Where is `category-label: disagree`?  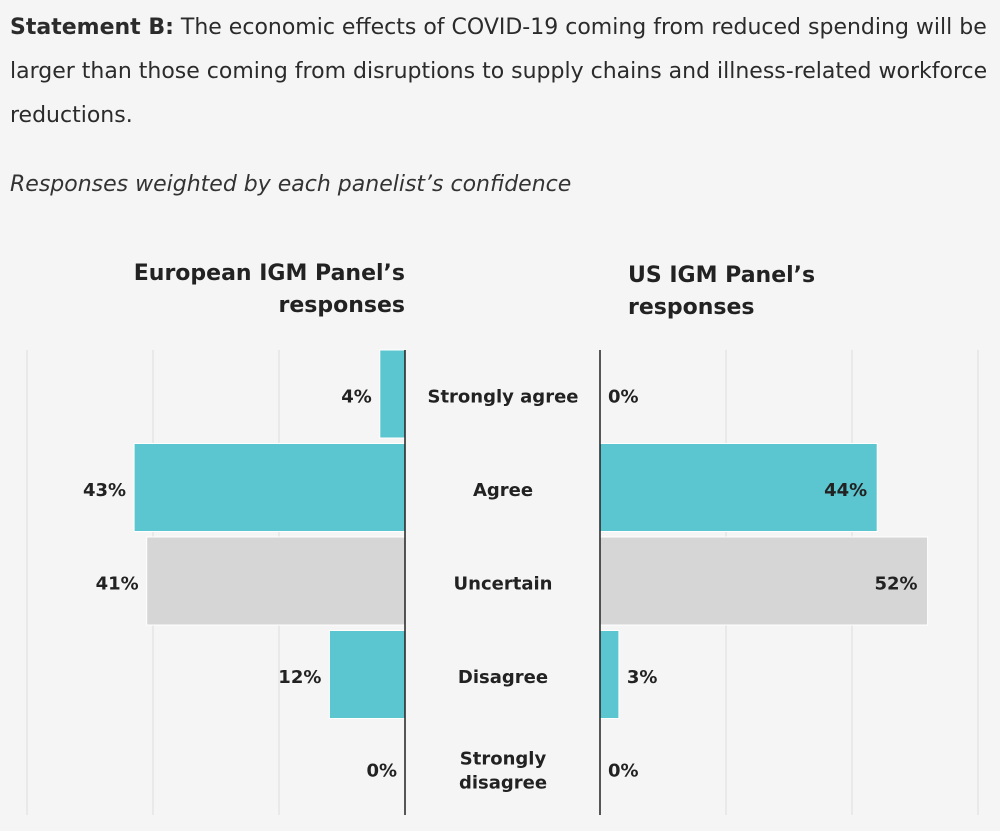 category-label: disagree is located at coordinates (503, 782).